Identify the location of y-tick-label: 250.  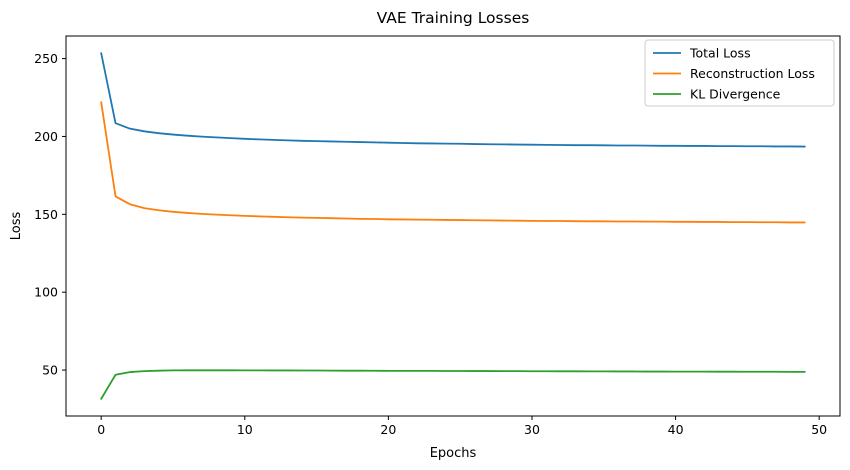
(46, 58).